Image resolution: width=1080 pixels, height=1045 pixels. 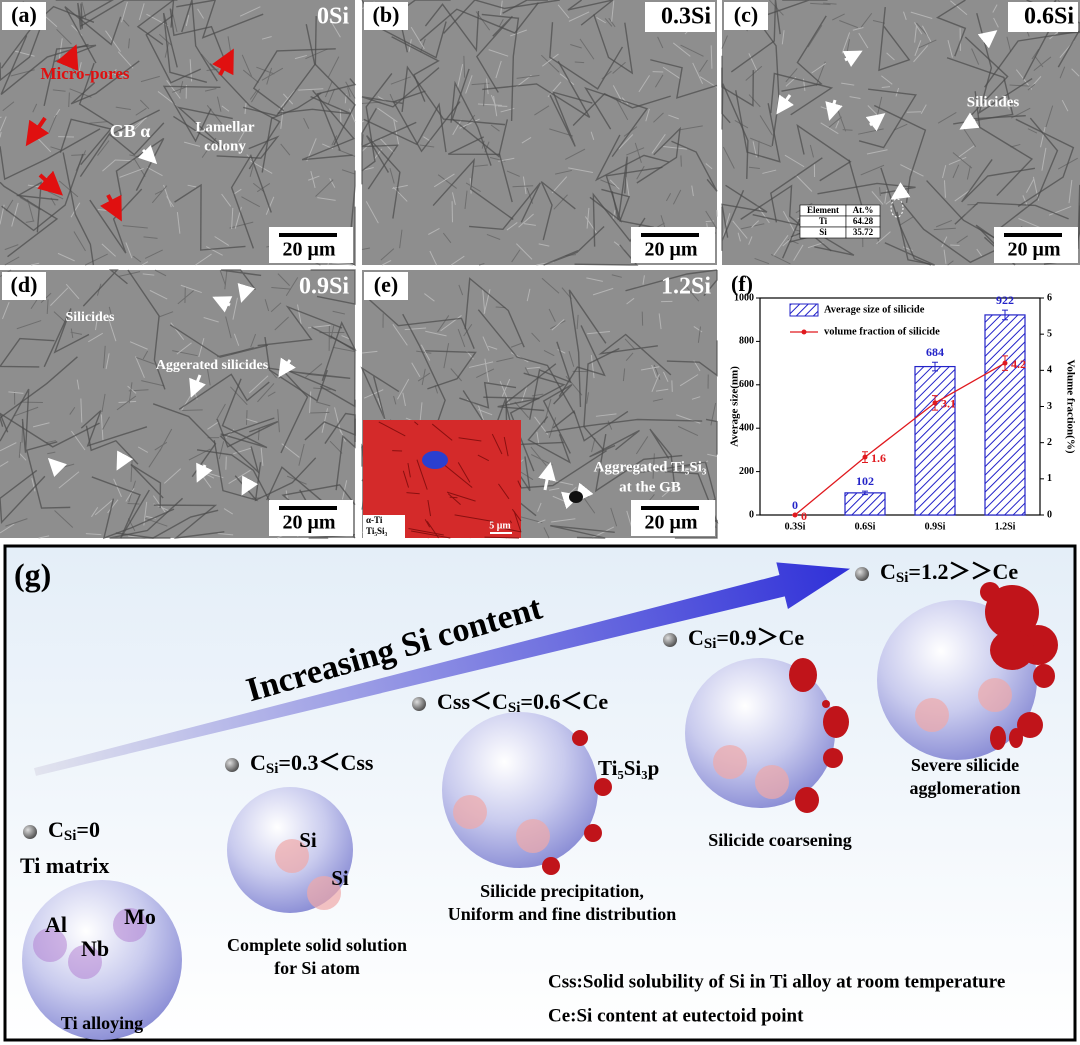 What do you see at coordinates (1005, 526) in the screenshot?
I see `x-tick-label: 1.2Si` at bounding box center [1005, 526].